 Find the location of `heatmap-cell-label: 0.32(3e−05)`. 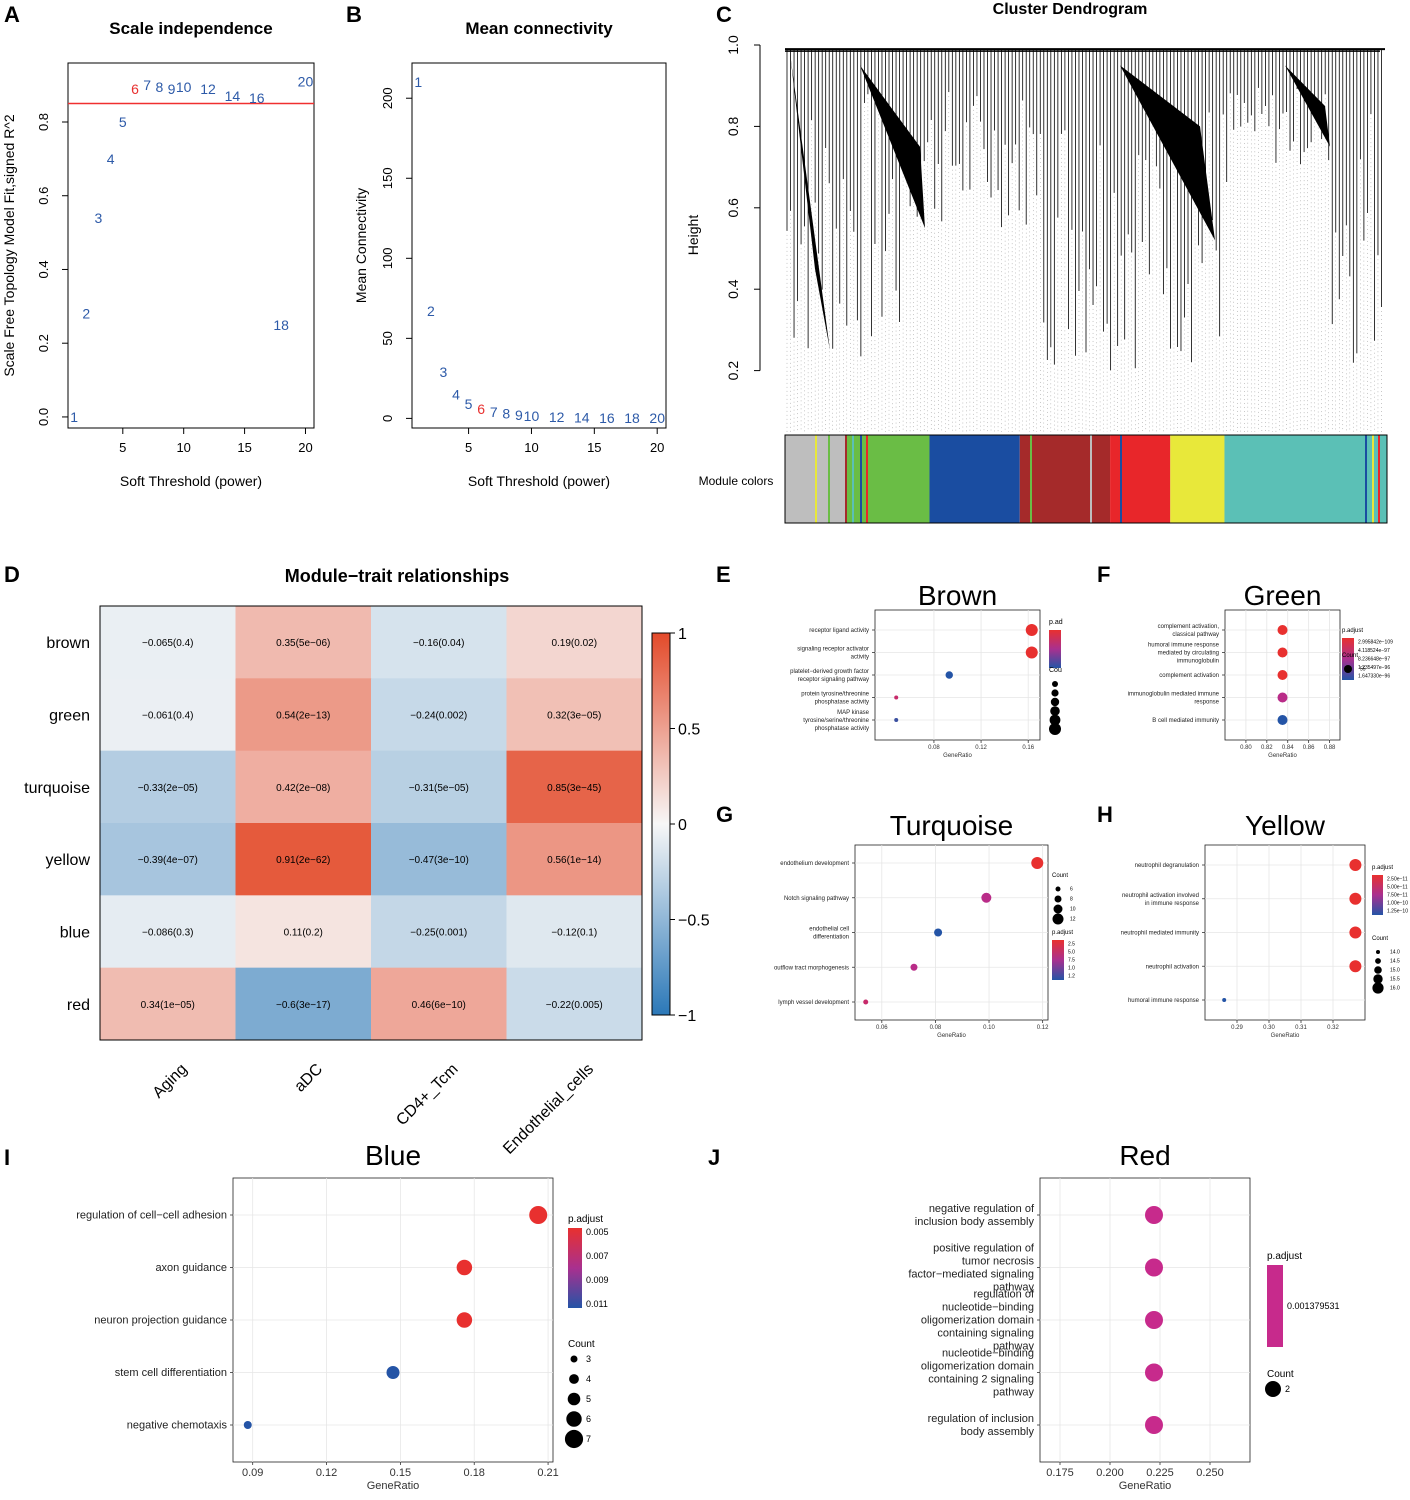

heatmap-cell-label: 0.32(3e−05) is located at coordinates (574, 716).